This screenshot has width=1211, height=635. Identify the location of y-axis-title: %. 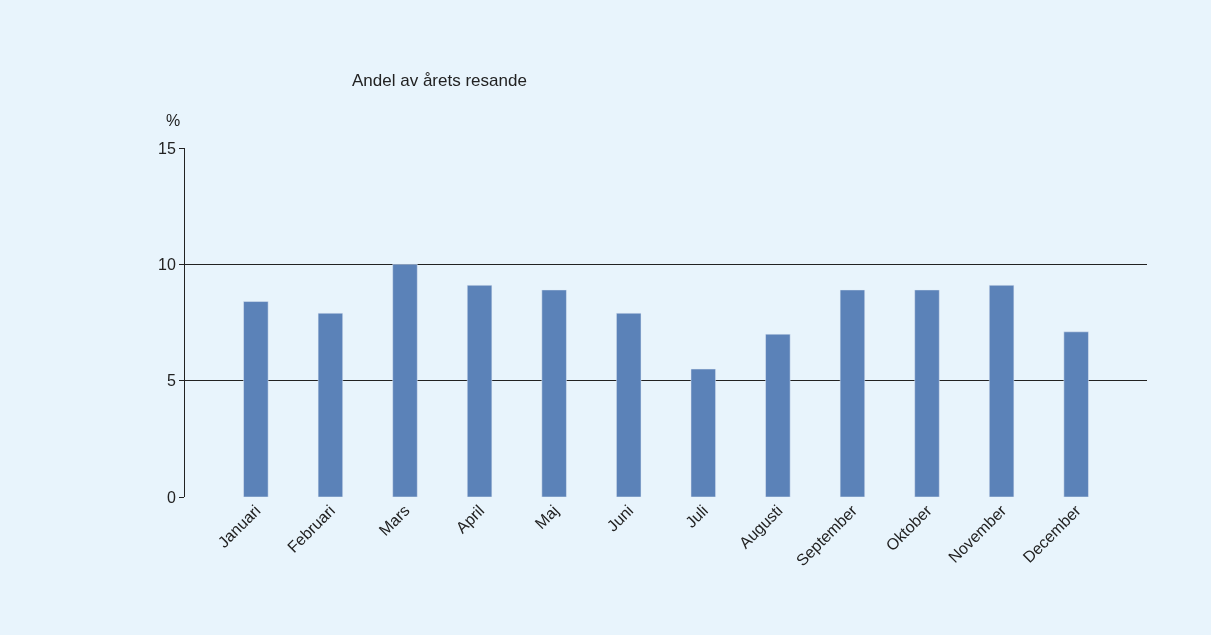
(173, 120).